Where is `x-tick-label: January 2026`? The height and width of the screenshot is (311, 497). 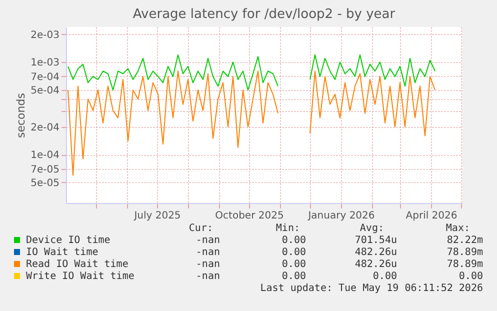
x-tick-label: January 2026 is located at coordinates (341, 216).